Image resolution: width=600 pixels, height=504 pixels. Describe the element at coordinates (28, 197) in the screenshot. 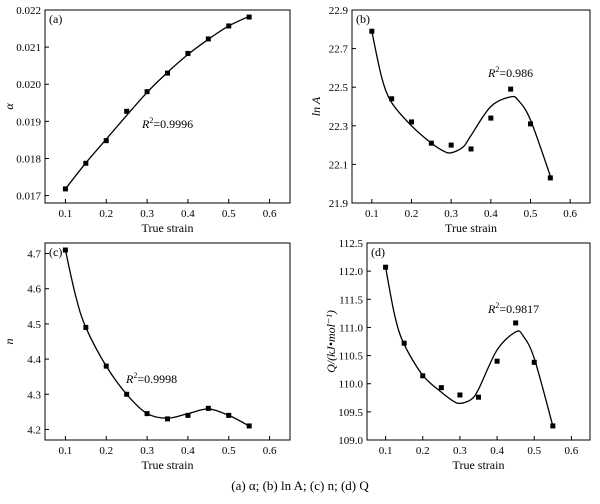

I see `y-tick-label: 0.017` at that location.